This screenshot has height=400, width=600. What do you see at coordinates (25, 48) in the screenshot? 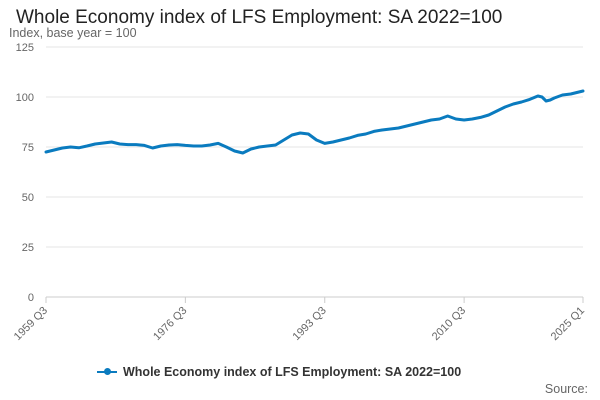
I see `y-tick-label: 125` at bounding box center [25, 48].